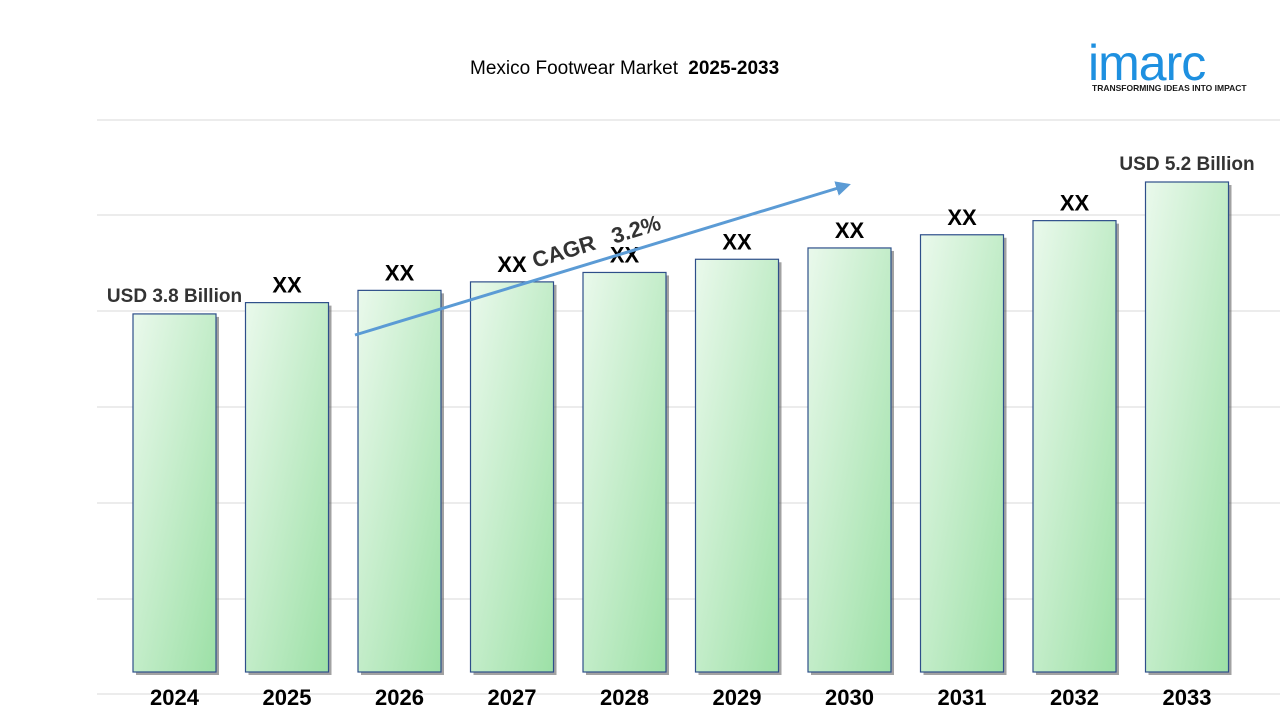 Image resolution: width=1280 pixels, height=720 pixels. Describe the element at coordinates (174, 296) in the screenshot. I see `data-label-2024: USD 3.8 Billion` at that location.